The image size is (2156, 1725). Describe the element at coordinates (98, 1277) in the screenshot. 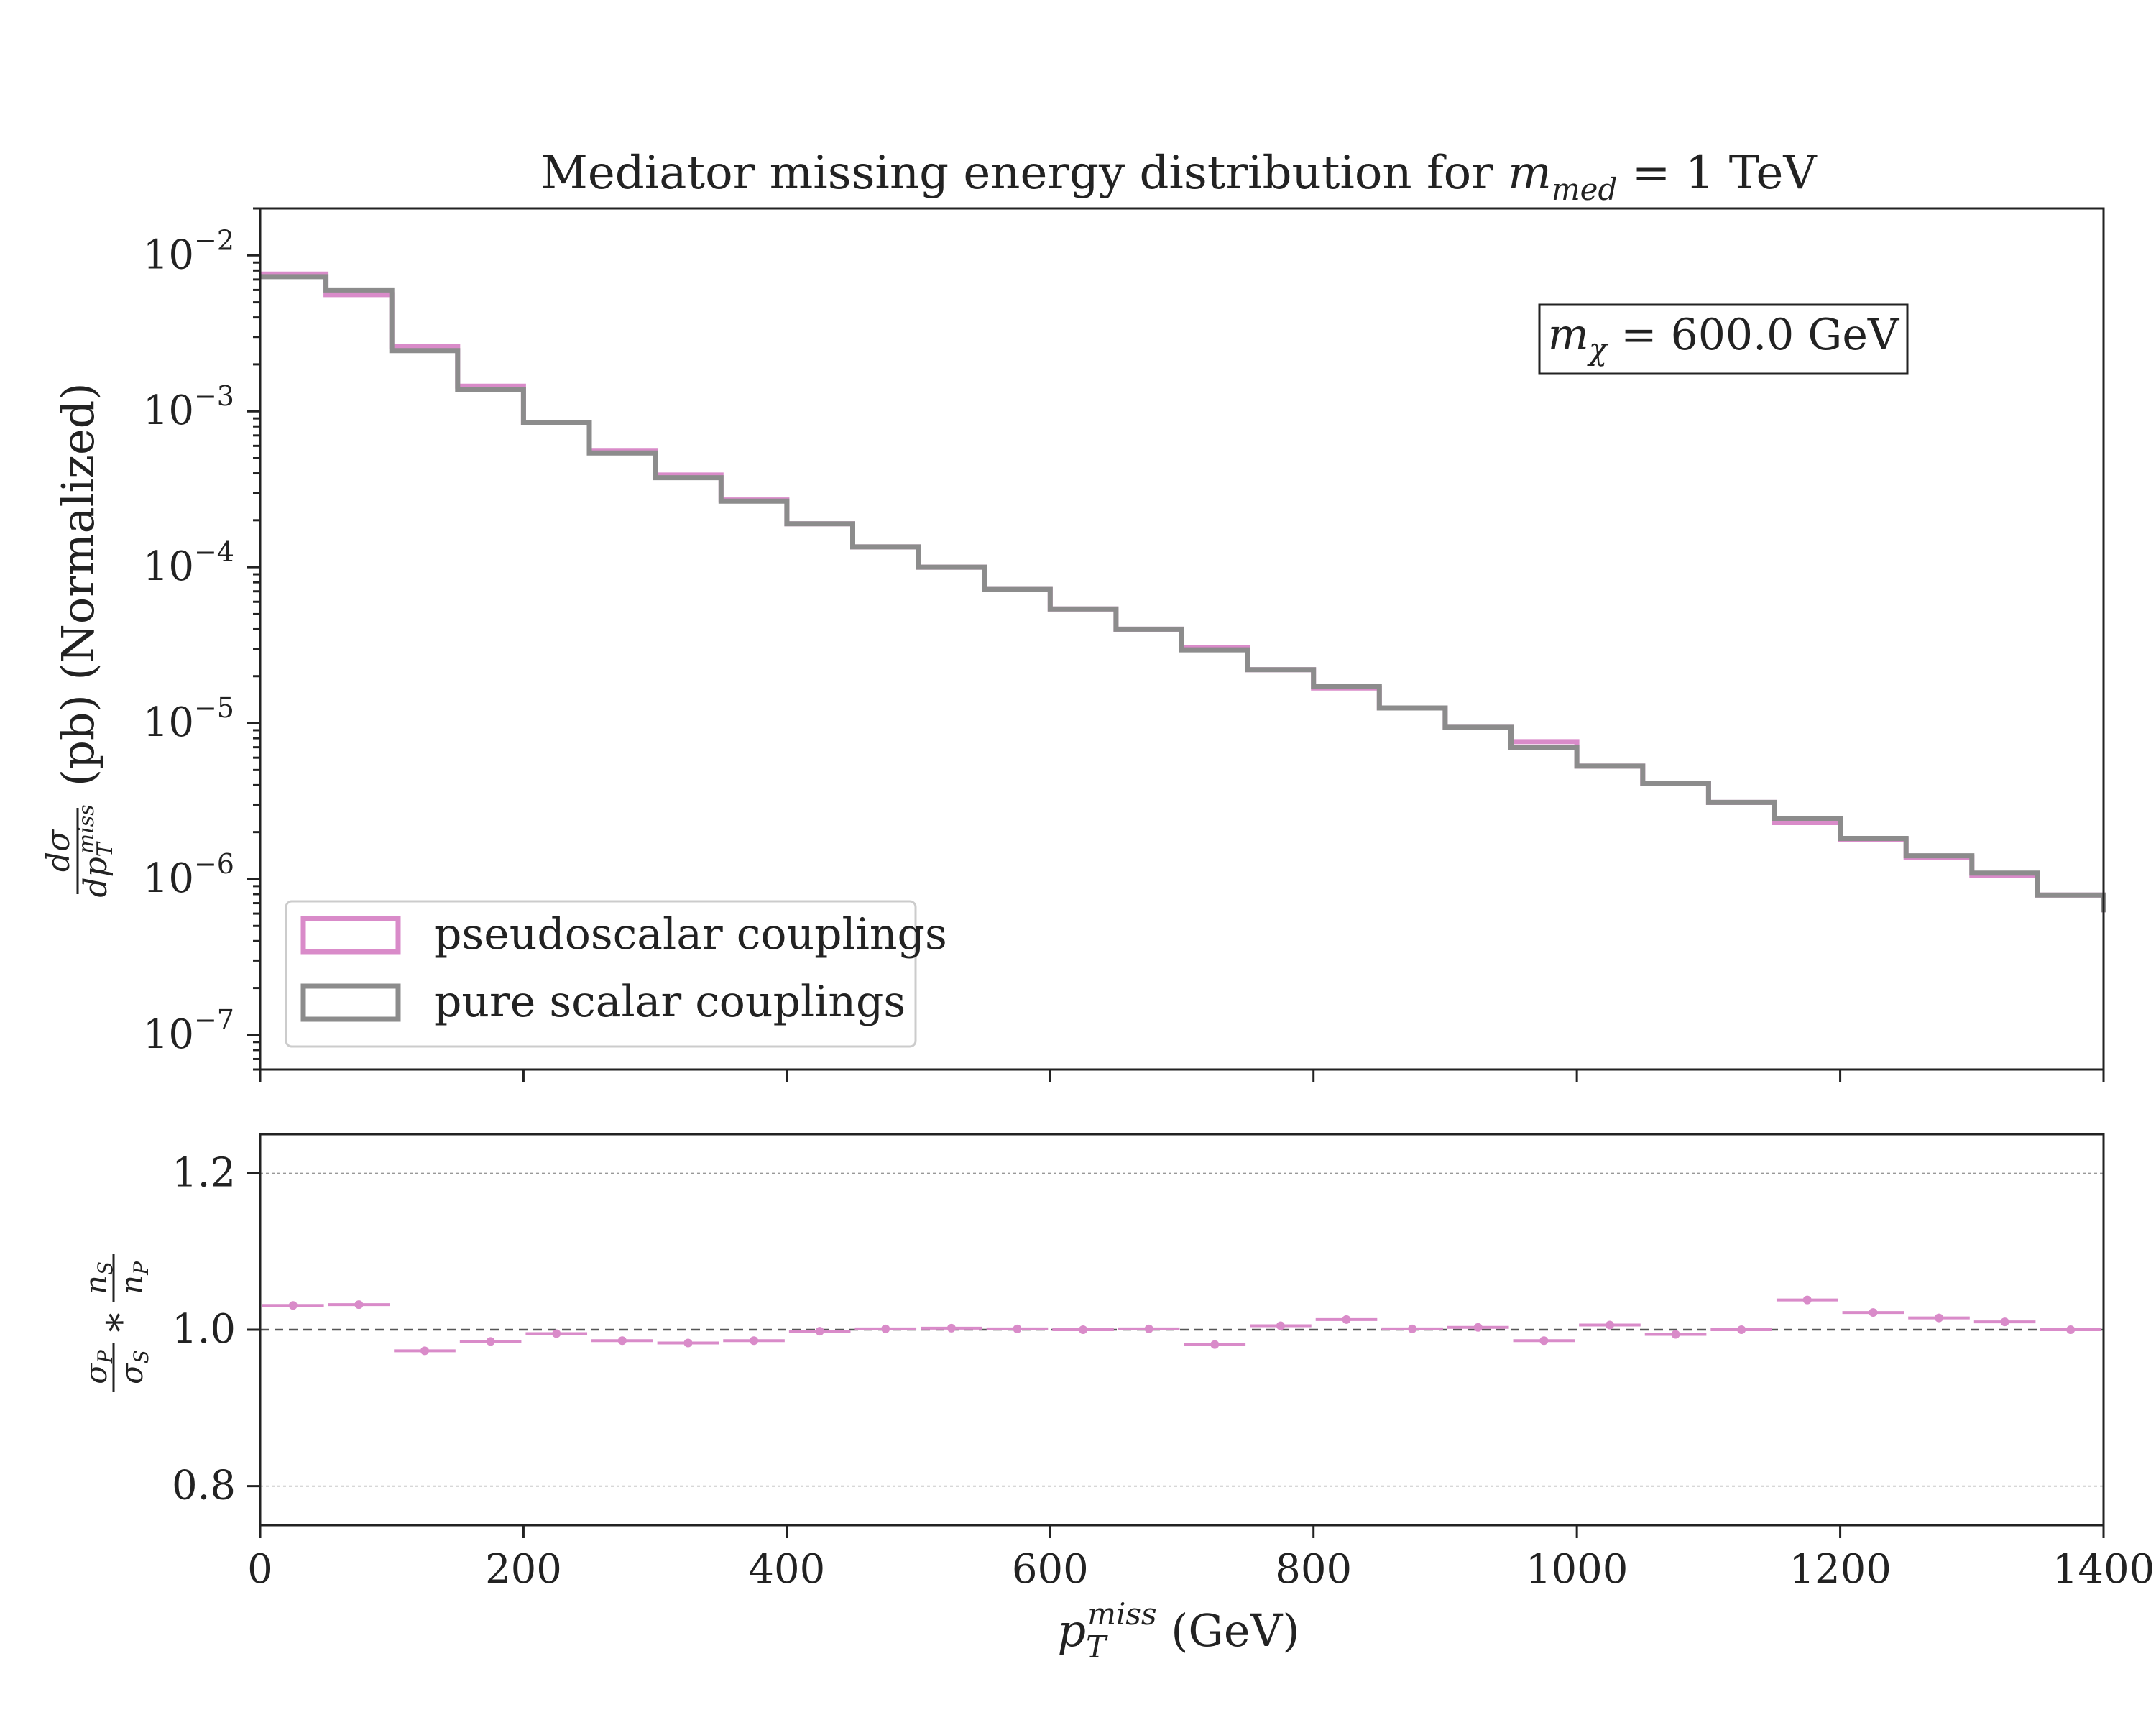

I see `ratio-ylabel-n-num: nS` at that location.